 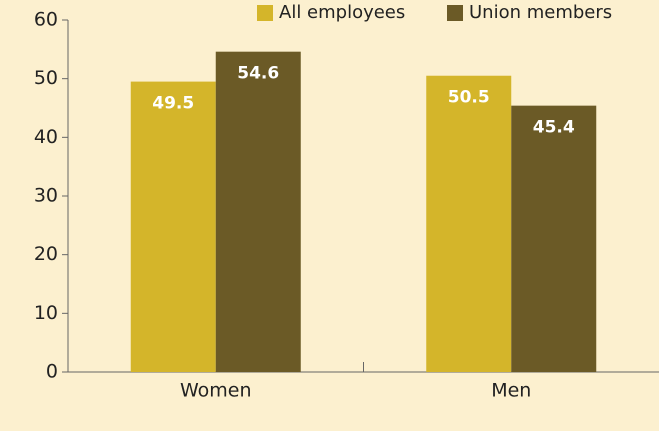 I want to click on y-tick-label: 50, so click(x=46, y=78).